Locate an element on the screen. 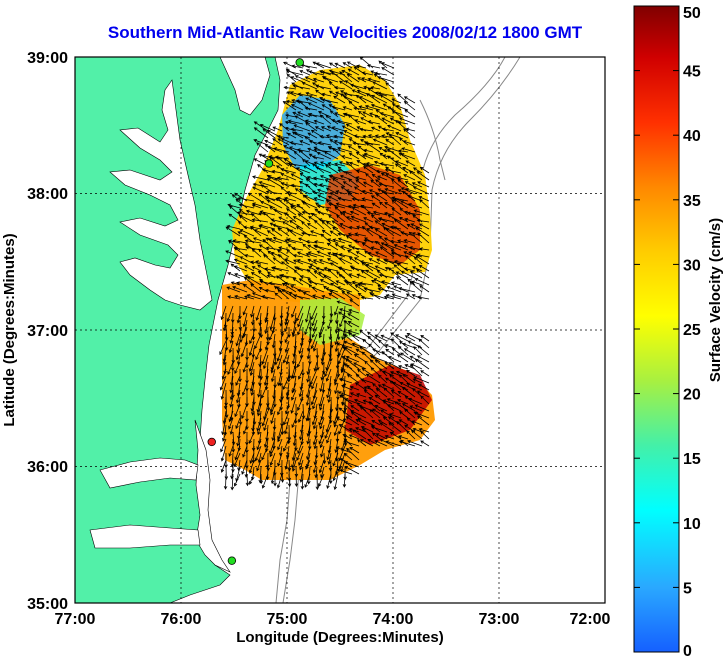 The height and width of the screenshot is (659, 724). x-tick-label: 75:00 is located at coordinates (287, 619).